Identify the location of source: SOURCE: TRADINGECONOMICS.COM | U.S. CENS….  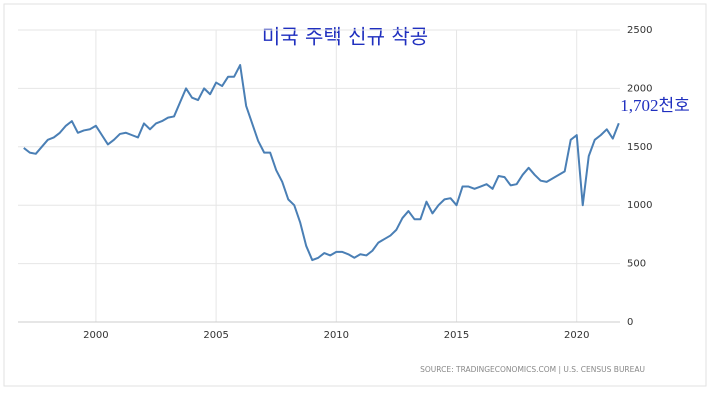
(532, 369).